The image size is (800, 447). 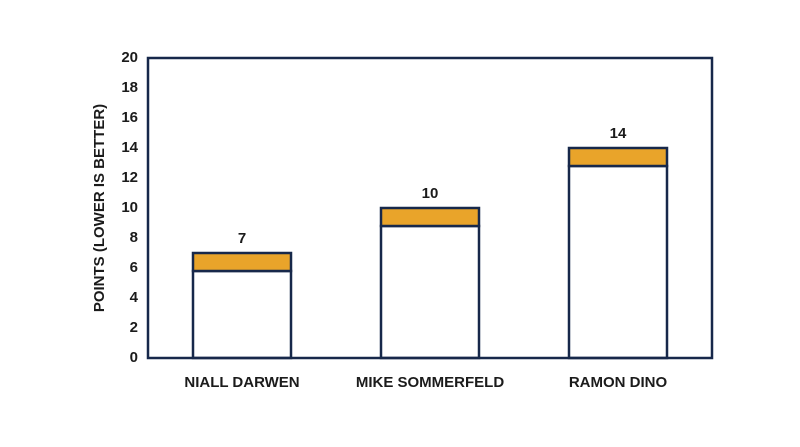 What do you see at coordinates (129, 87) in the screenshot?
I see `y-tick-label: 18` at bounding box center [129, 87].